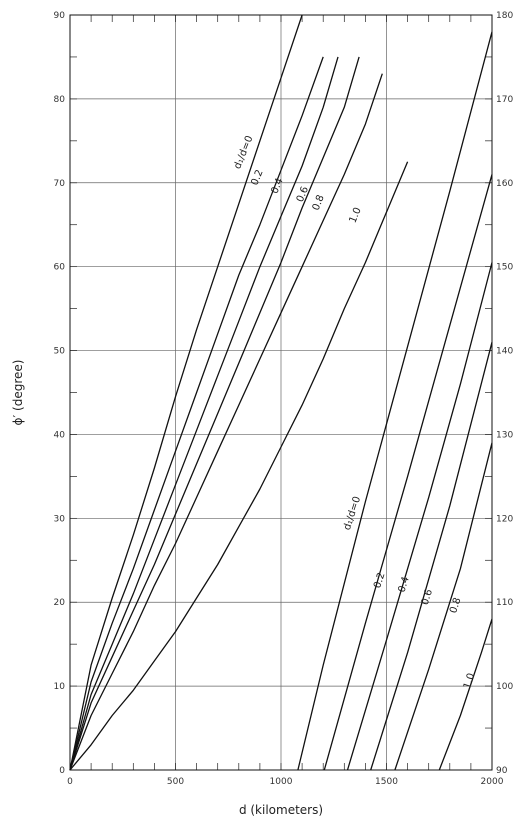 This screenshot has width=519, height=822. Describe the element at coordinates (504, 16) in the screenshot. I see `y-tick-label-right: 180` at that location.